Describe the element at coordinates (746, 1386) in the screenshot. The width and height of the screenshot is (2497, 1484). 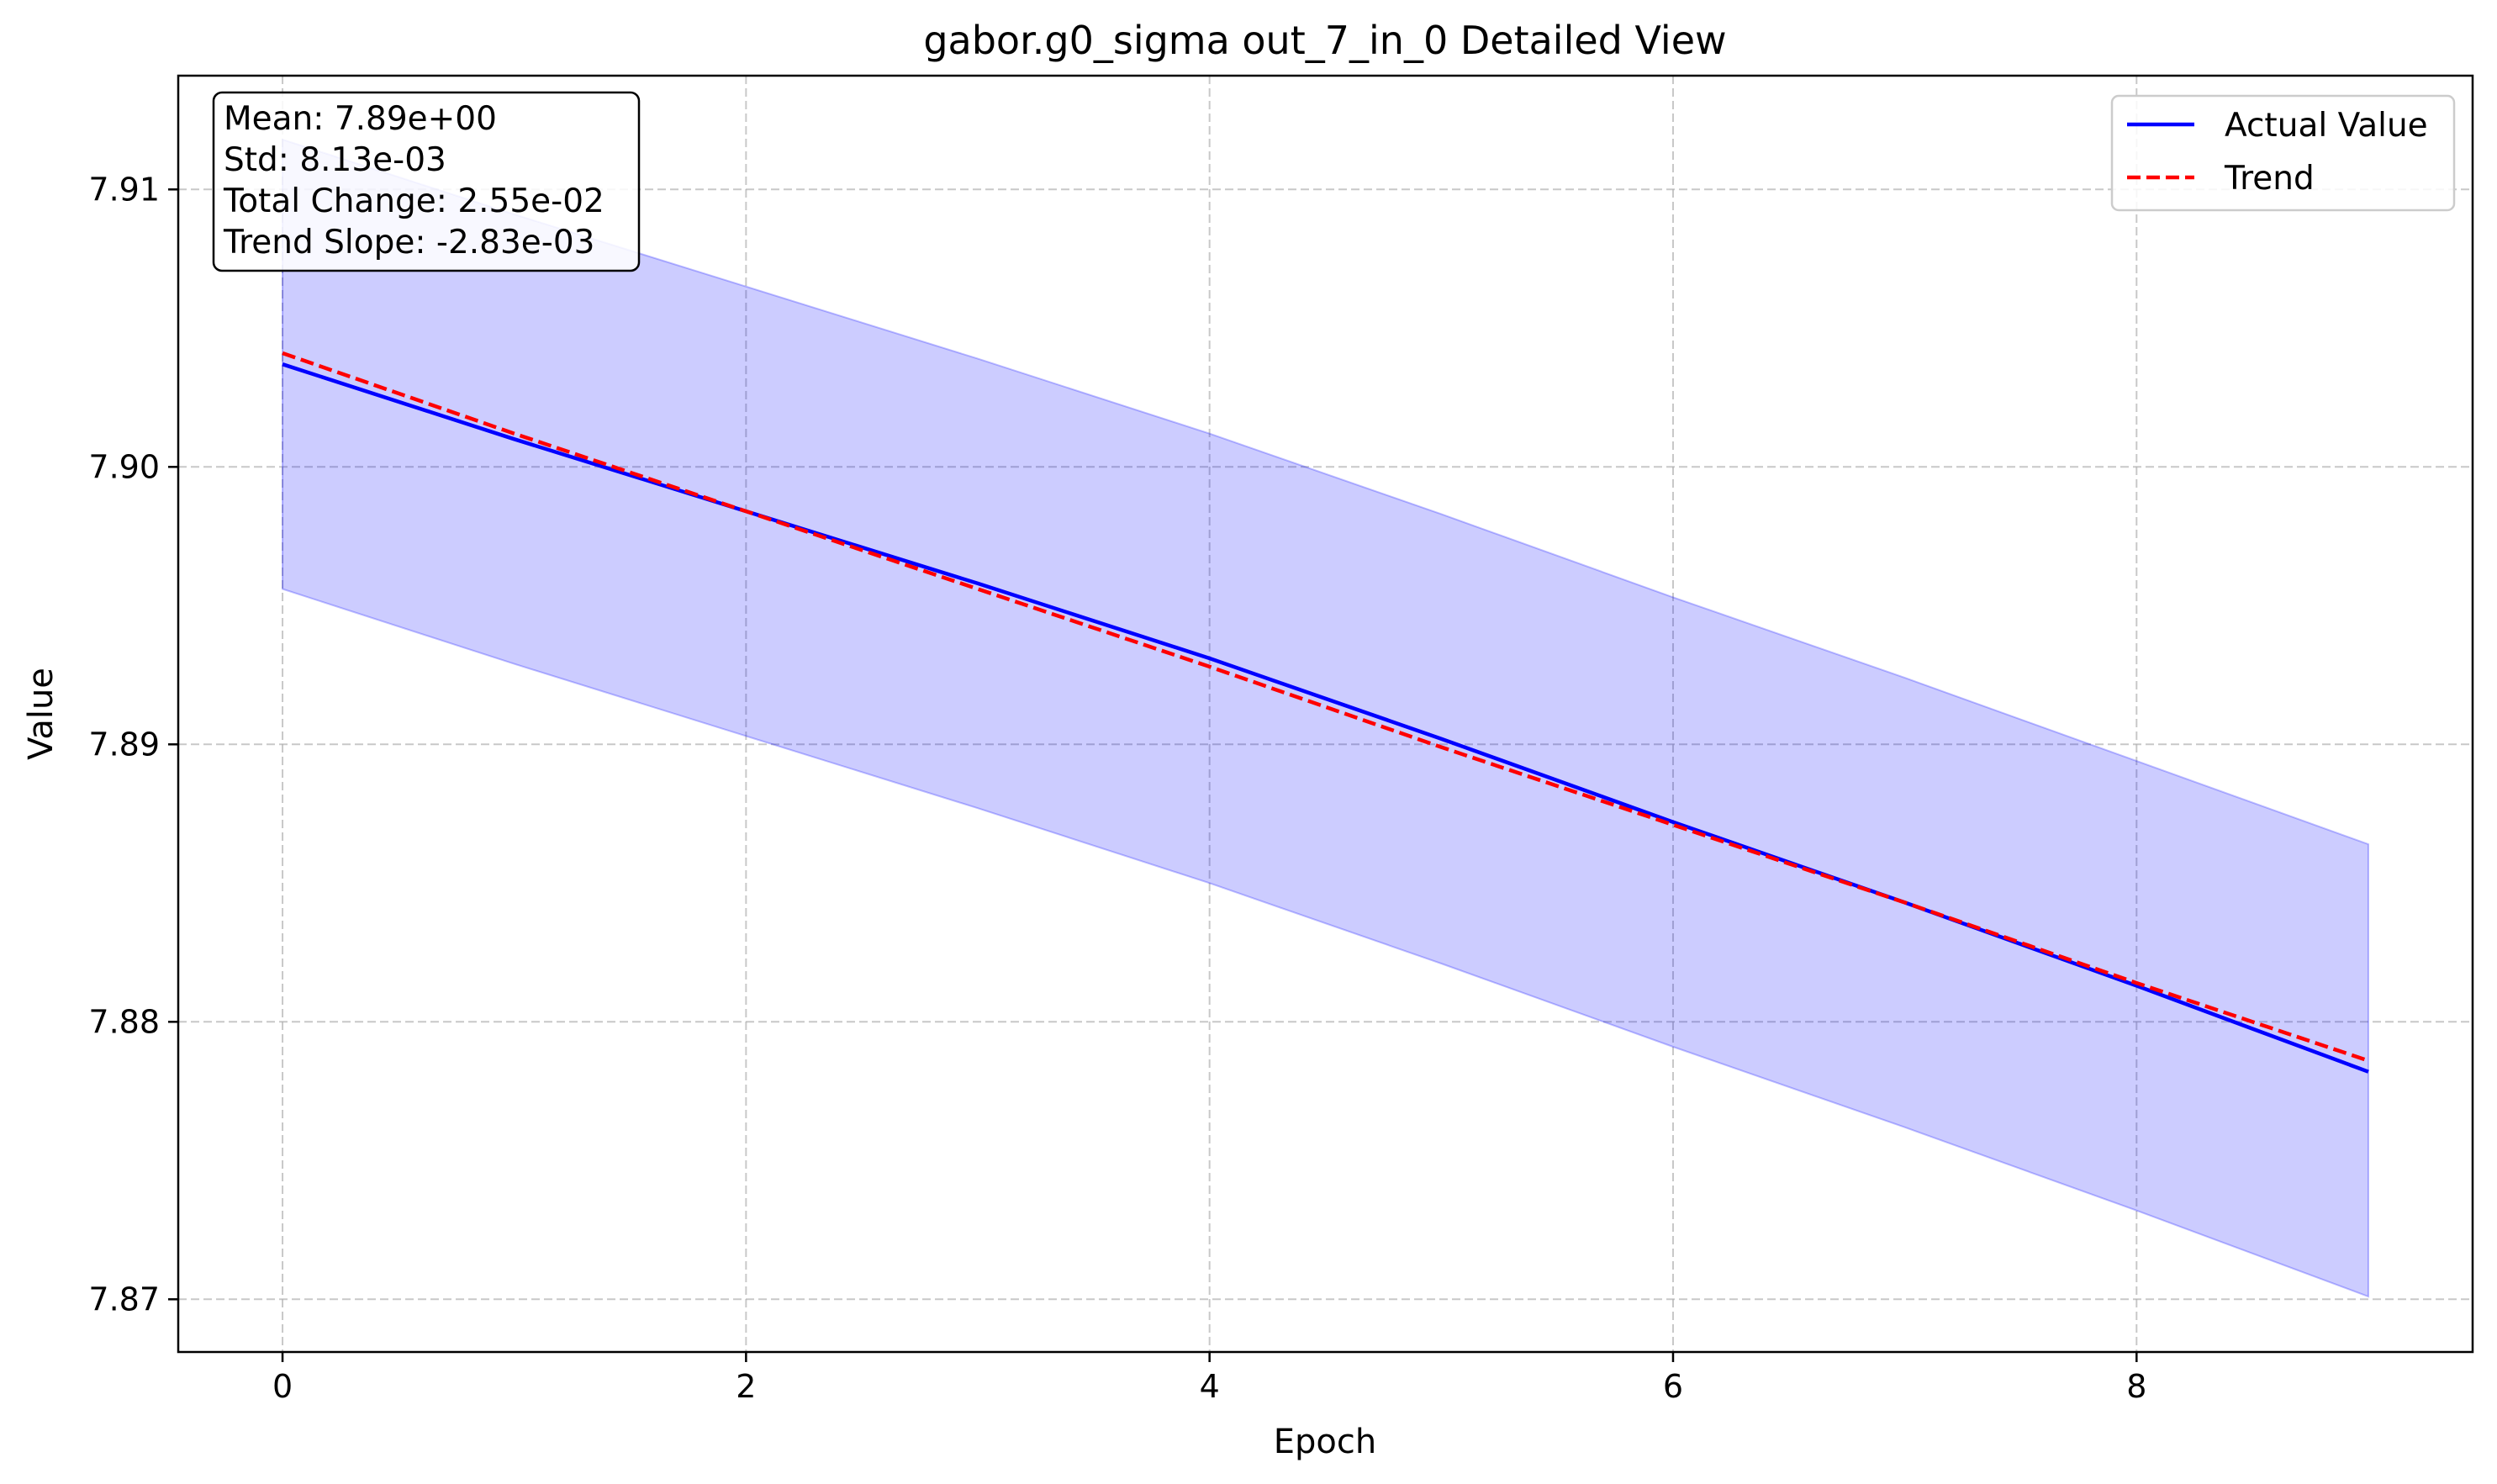
I see `x-tick-label: 2` at that location.